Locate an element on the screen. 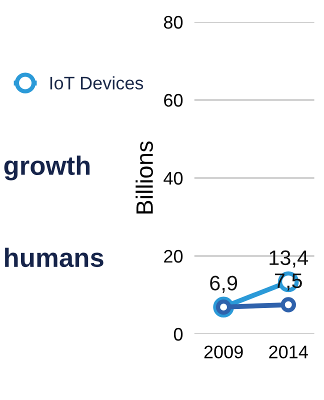 Image resolution: width=324 pixels, height=400 pixels. data-label: 6,9 is located at coordinates (224, 284).